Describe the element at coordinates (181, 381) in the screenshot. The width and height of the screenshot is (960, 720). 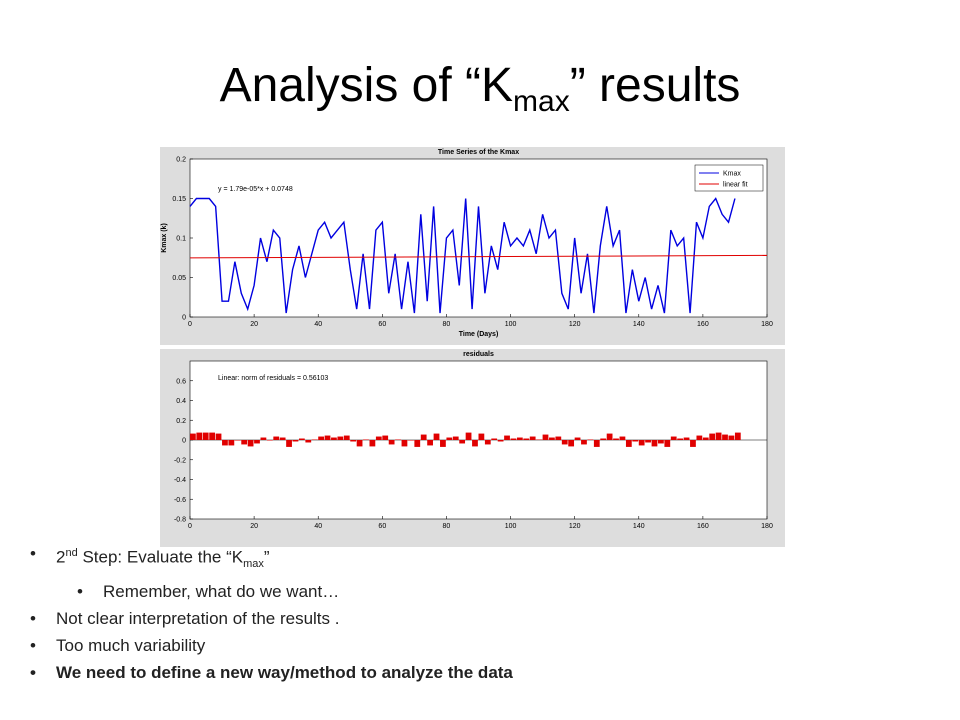
I see `y-tick-label: 0.6` at that location.